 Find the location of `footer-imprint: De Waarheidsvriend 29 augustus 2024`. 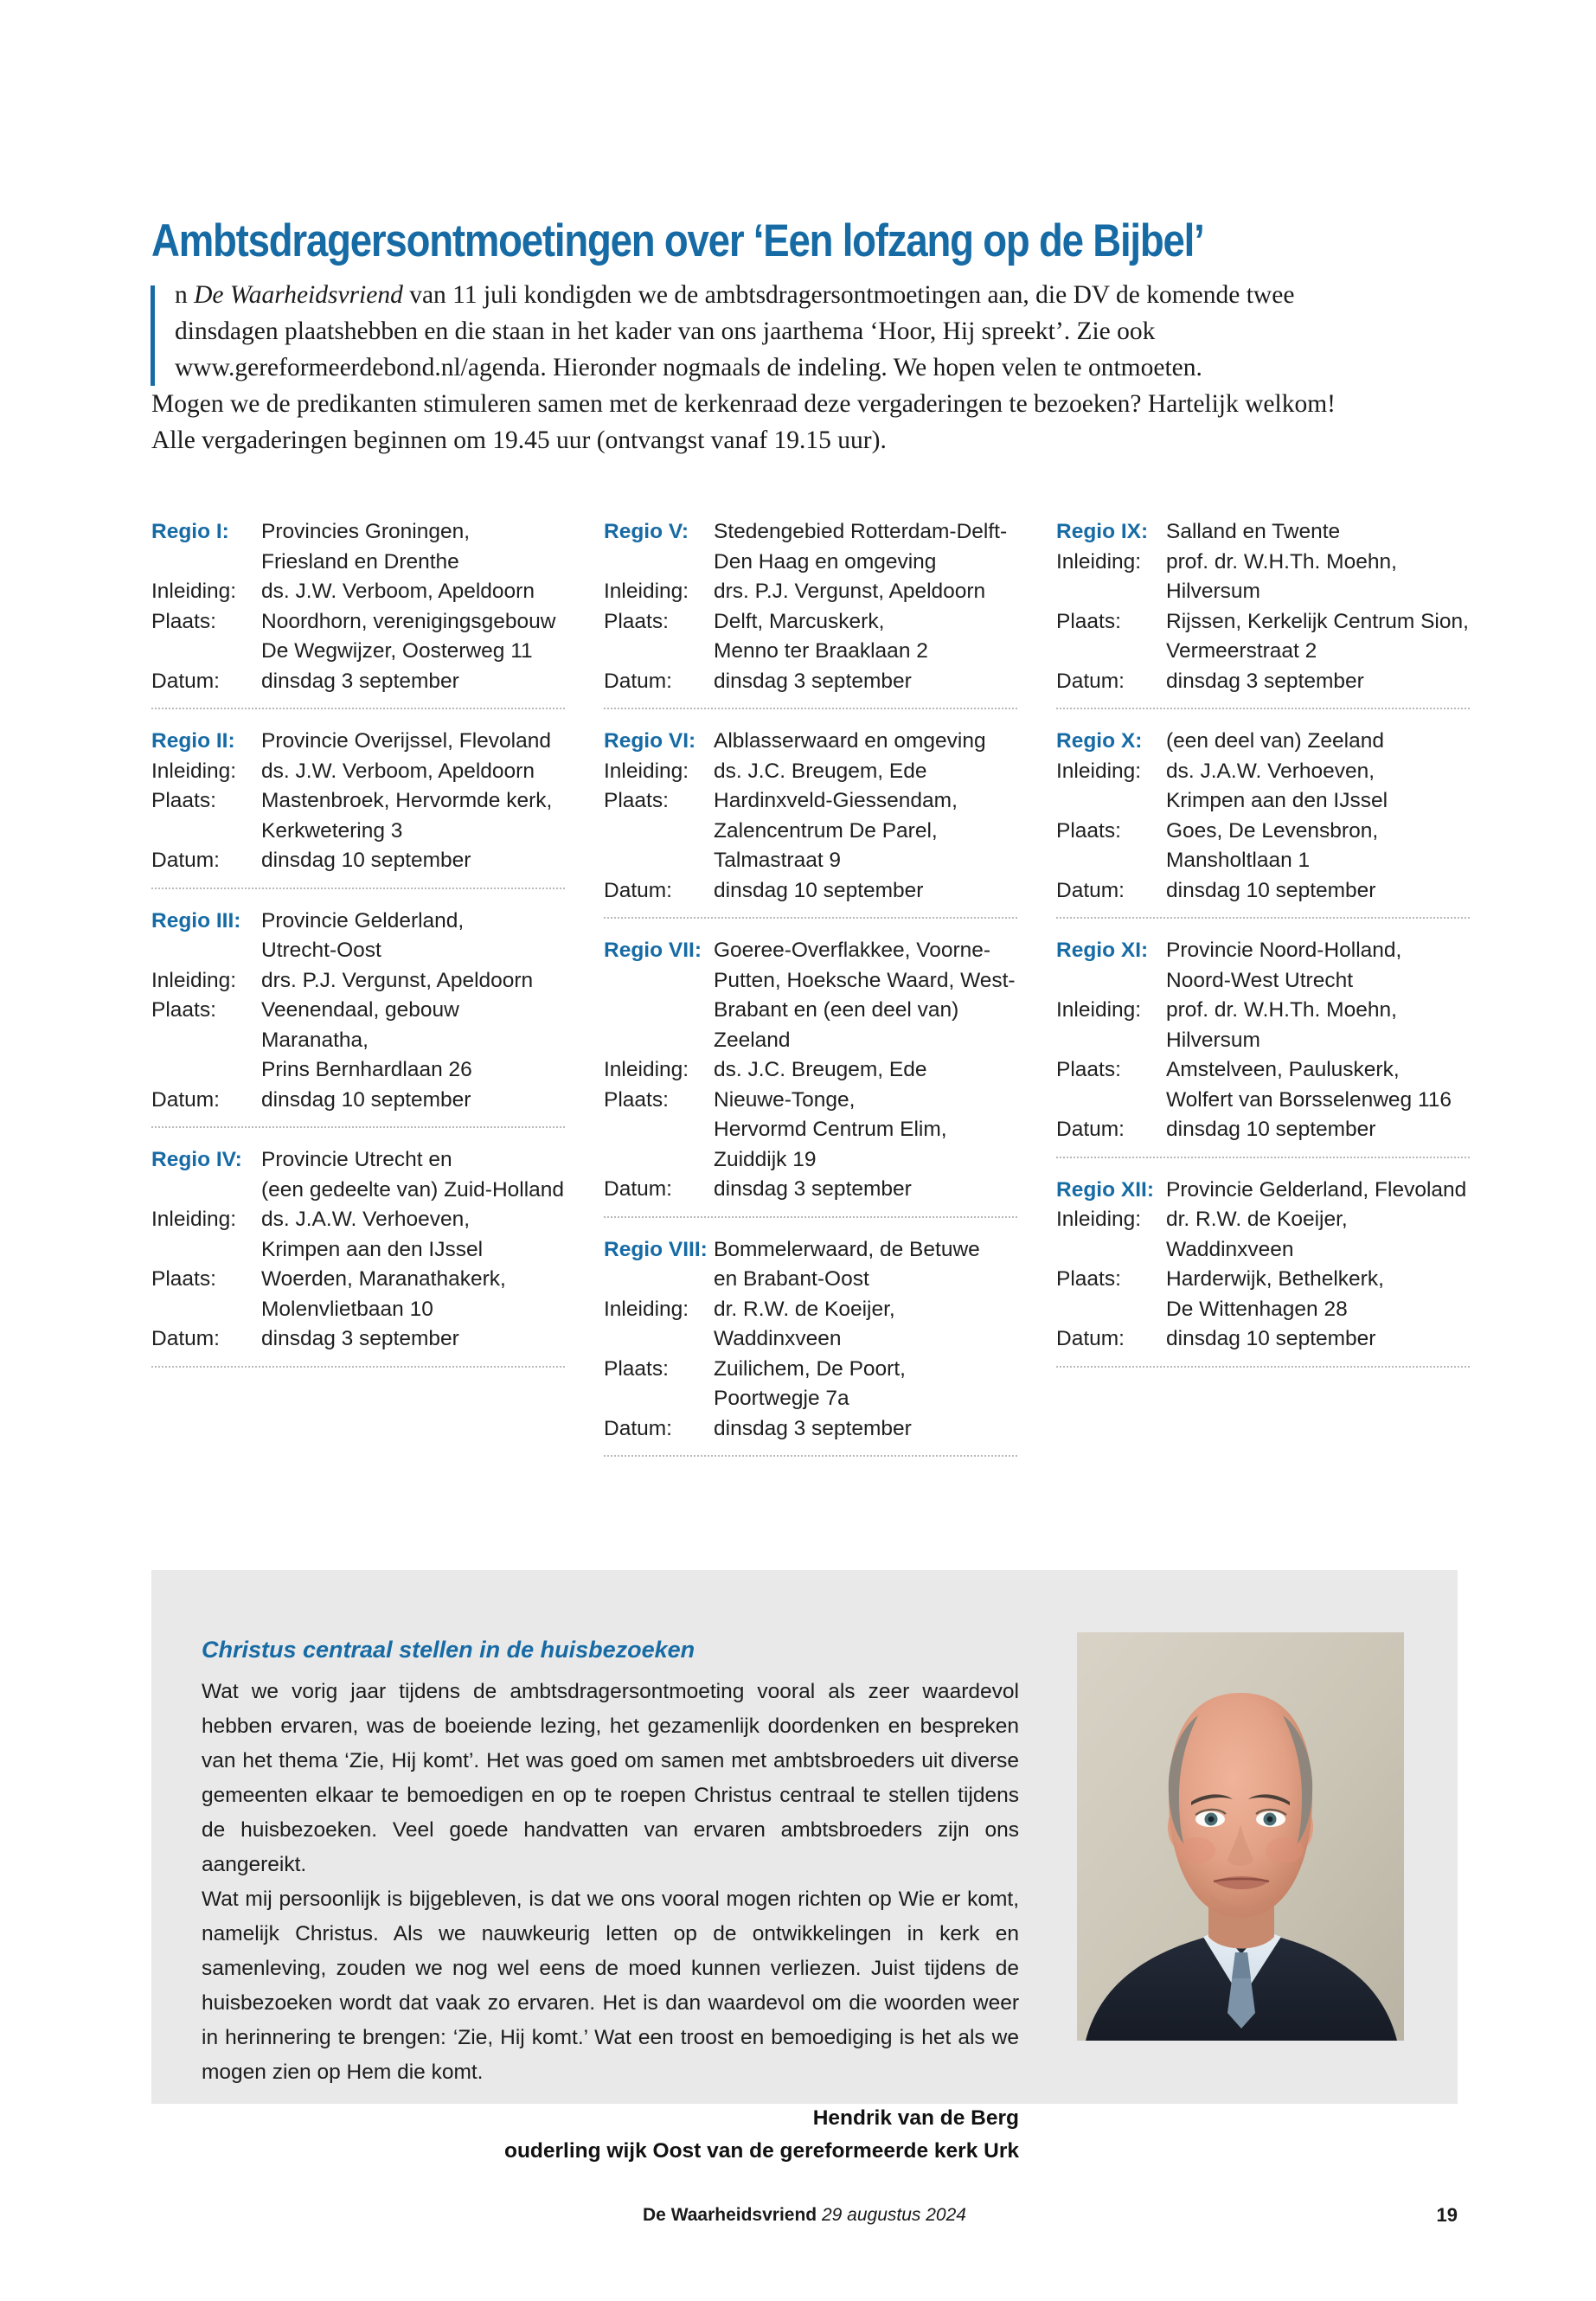

footer-imprint: De Waarheidsvriend 29 augustus 2024 is located at coordinates (804, 2215).